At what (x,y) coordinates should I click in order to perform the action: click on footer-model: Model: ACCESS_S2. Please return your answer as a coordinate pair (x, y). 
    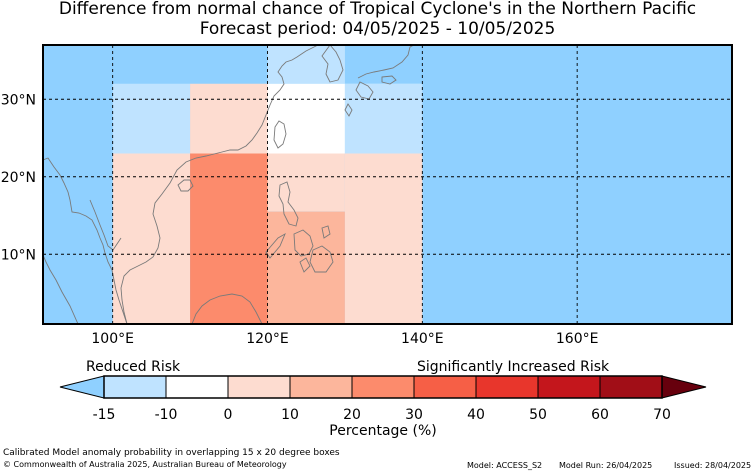
    Looking at the image, I should click on (505, 465).